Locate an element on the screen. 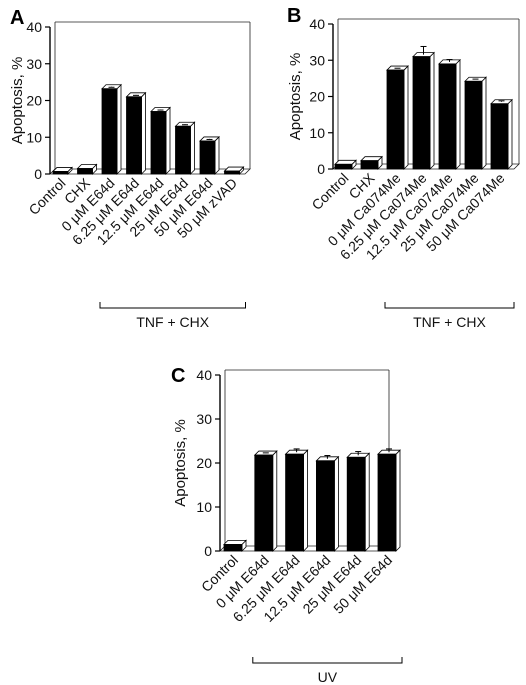 This screenshot has height=685, width=526. group-bracket-label: UV is located at coordinates (328, 677).